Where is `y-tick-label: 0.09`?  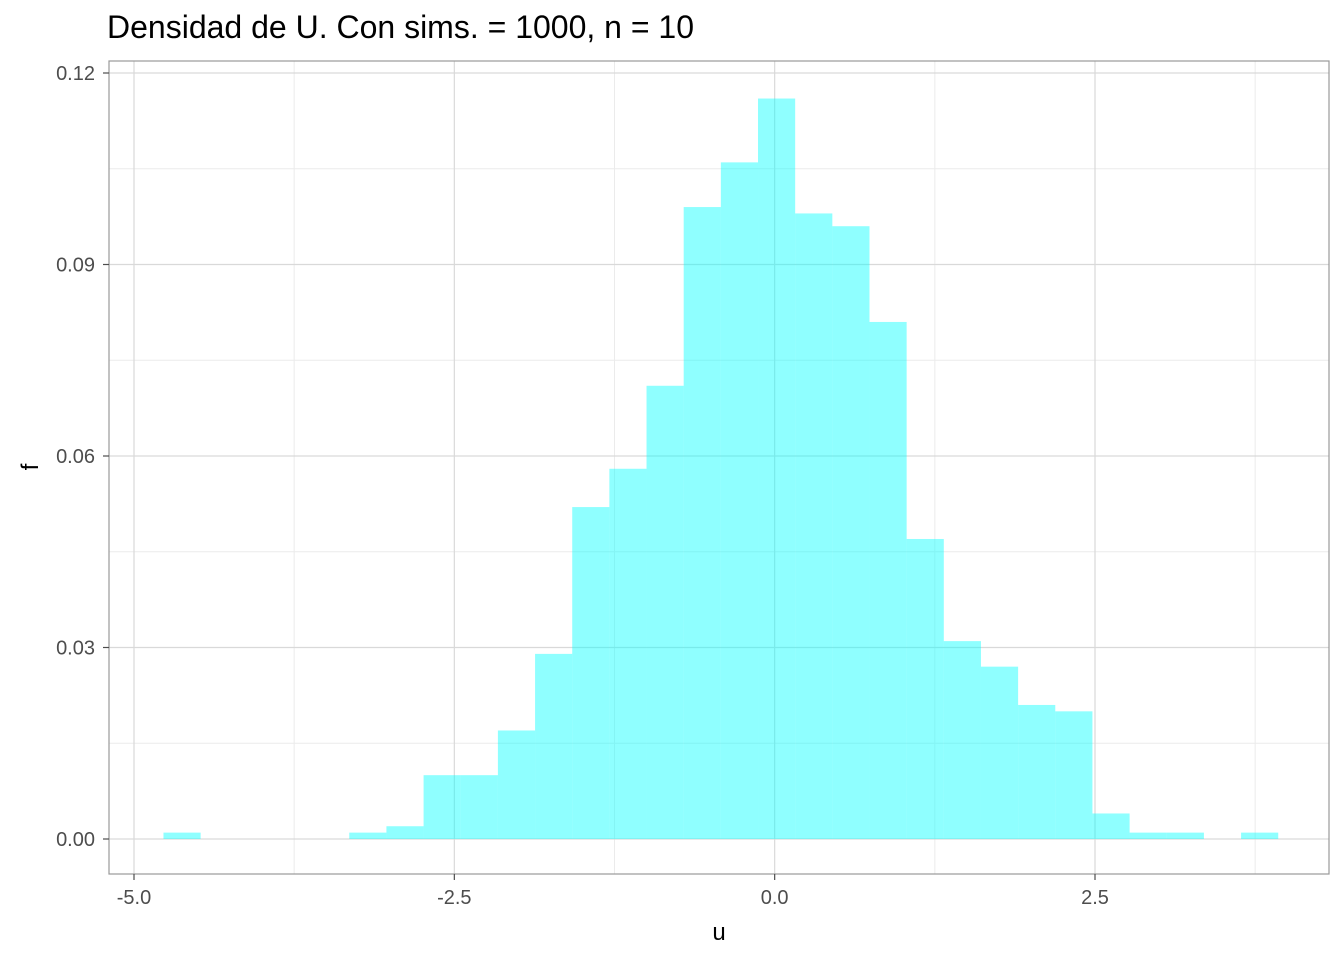
y-tick-label: 0.09 is located at coordinates (75, 266).